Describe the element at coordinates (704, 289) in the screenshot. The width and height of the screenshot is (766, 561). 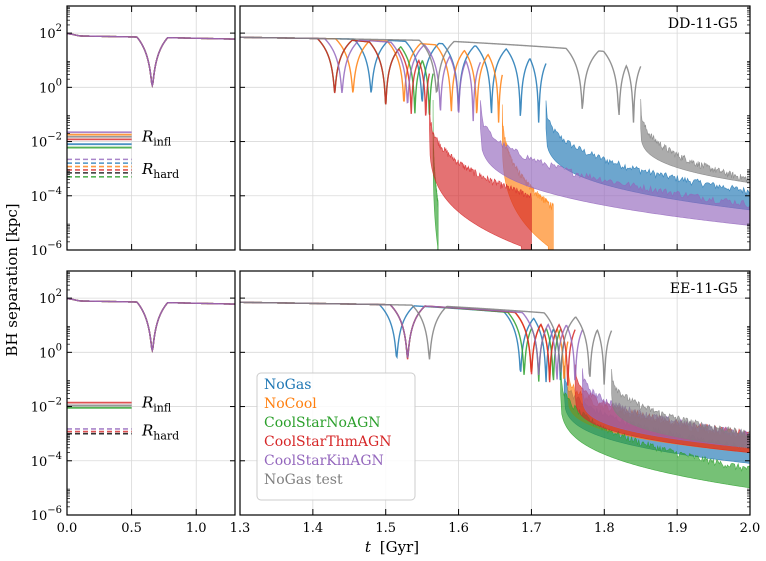
I see `panel-title: EE-11-G5` at that location.